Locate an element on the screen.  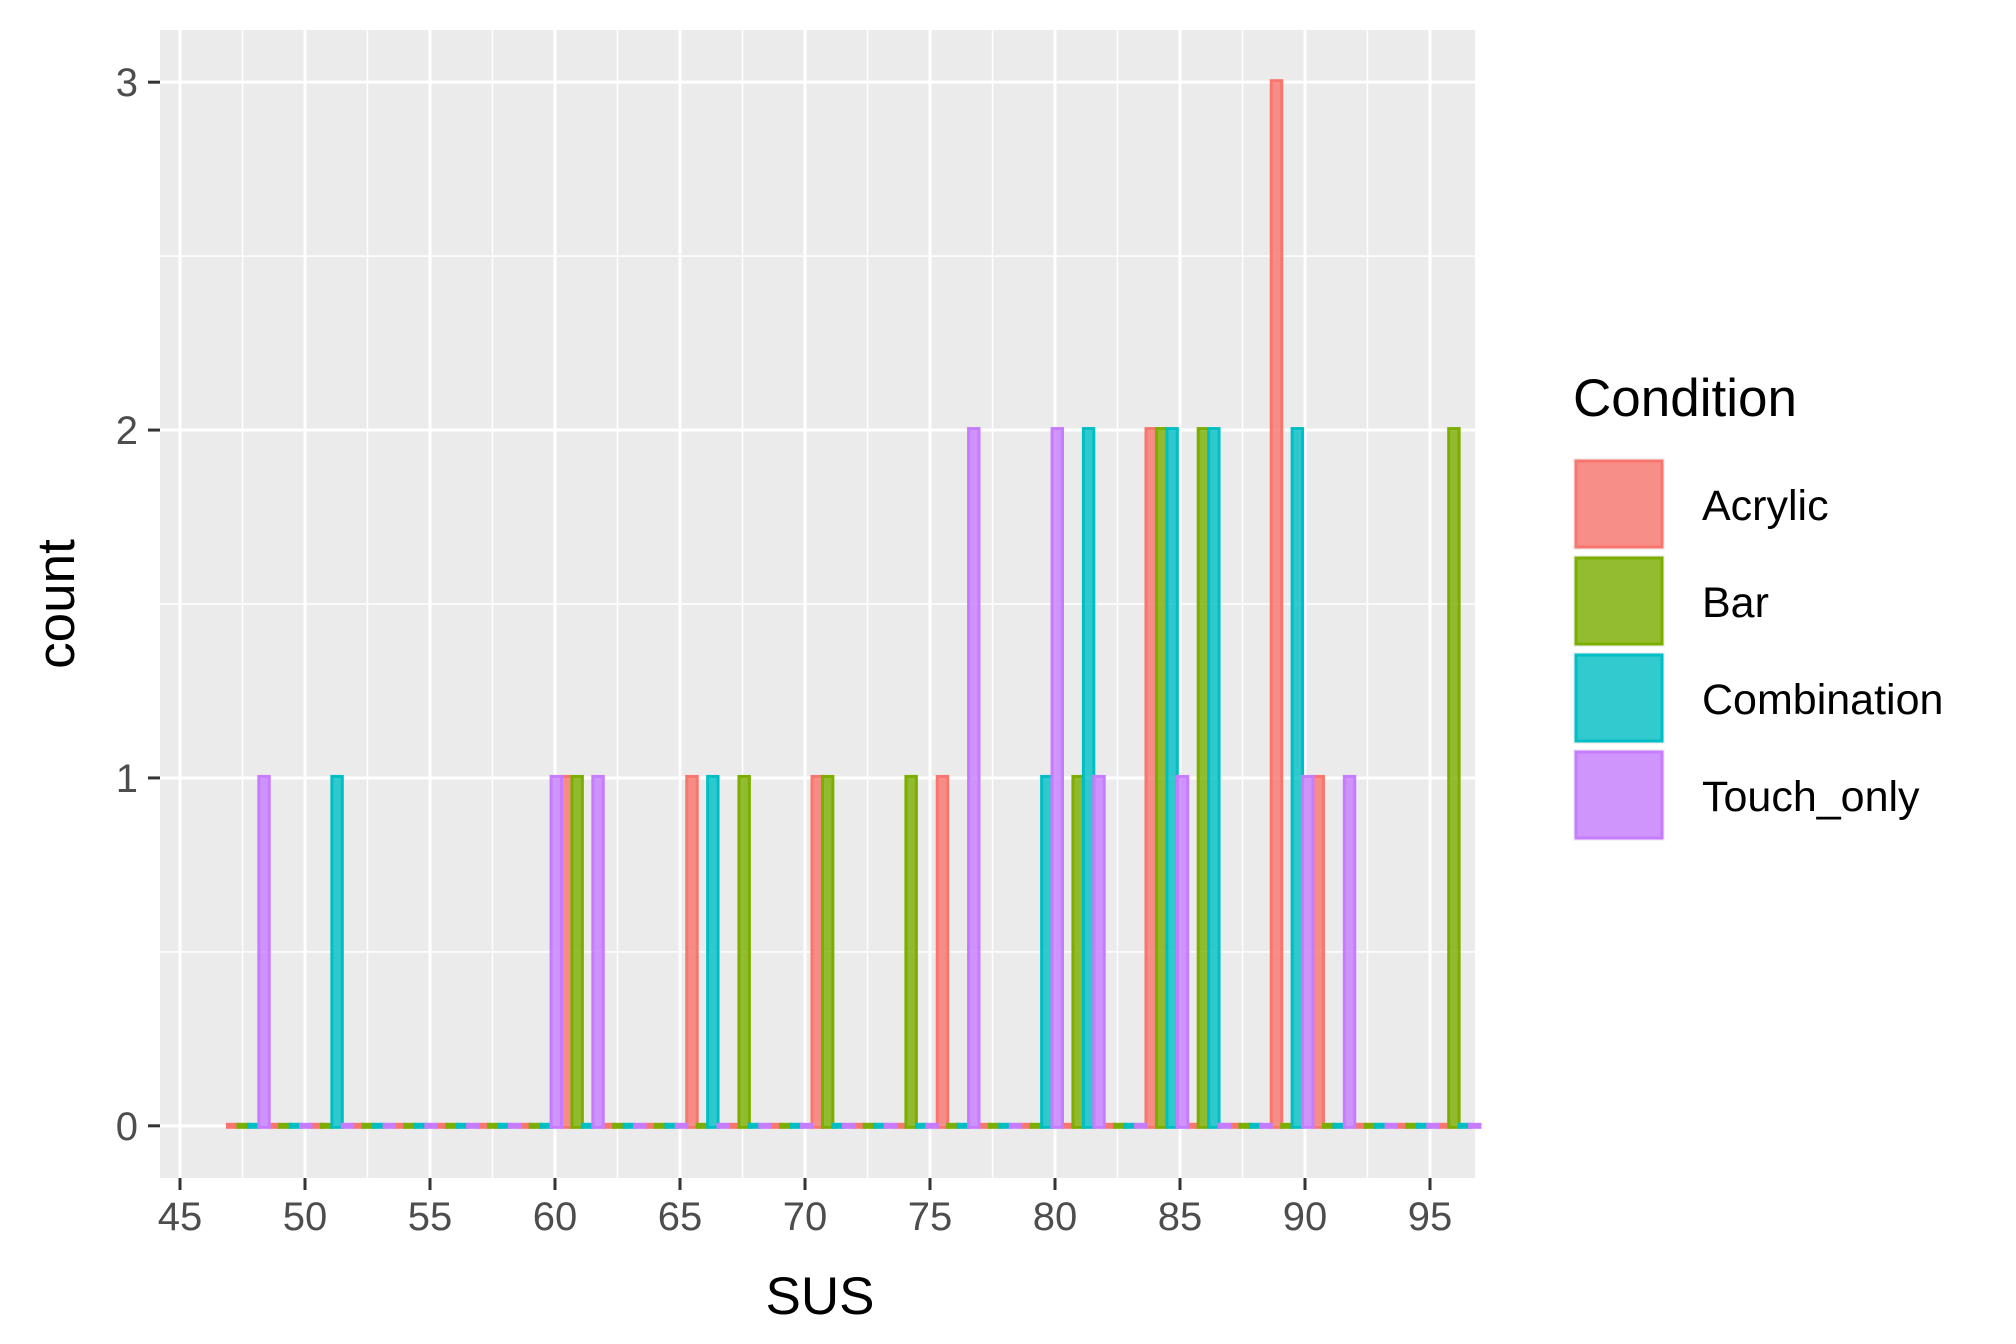
x-tick-label: 75 is located at coordinates (930, 1217).